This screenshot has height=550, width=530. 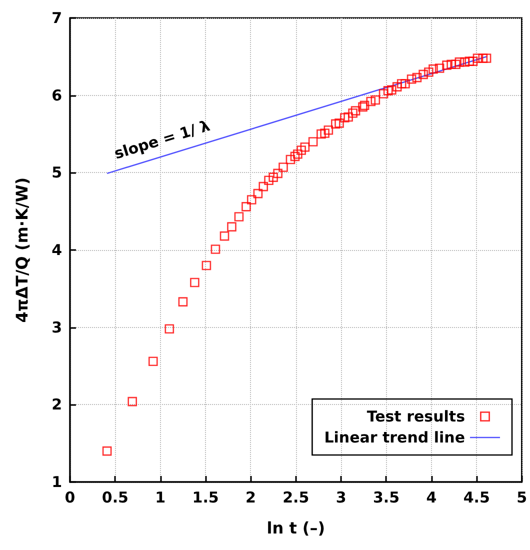 What do you see at coordinates (394, 437) in the screenshot?
I see `legend-label: Linear trend line` at bounding box center [394, 437].